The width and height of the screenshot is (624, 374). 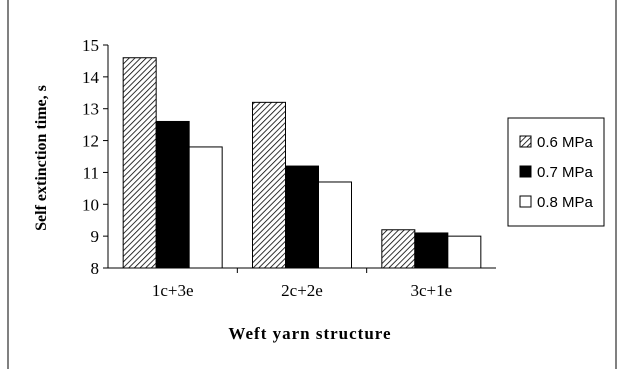 I want to click on legend-label: 0.6 MPa, so click(x=565, y=142).